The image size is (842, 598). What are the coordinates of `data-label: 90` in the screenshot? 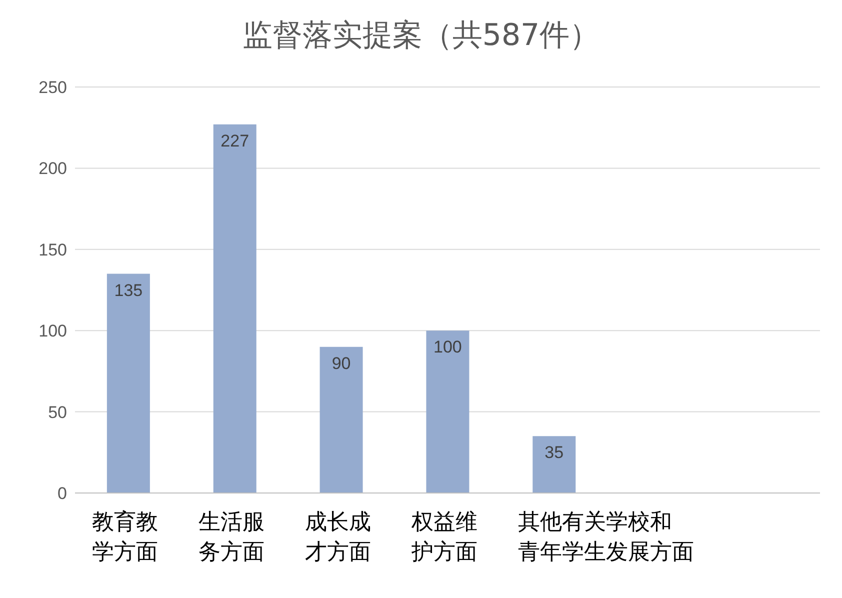 It's located at (341, 363).